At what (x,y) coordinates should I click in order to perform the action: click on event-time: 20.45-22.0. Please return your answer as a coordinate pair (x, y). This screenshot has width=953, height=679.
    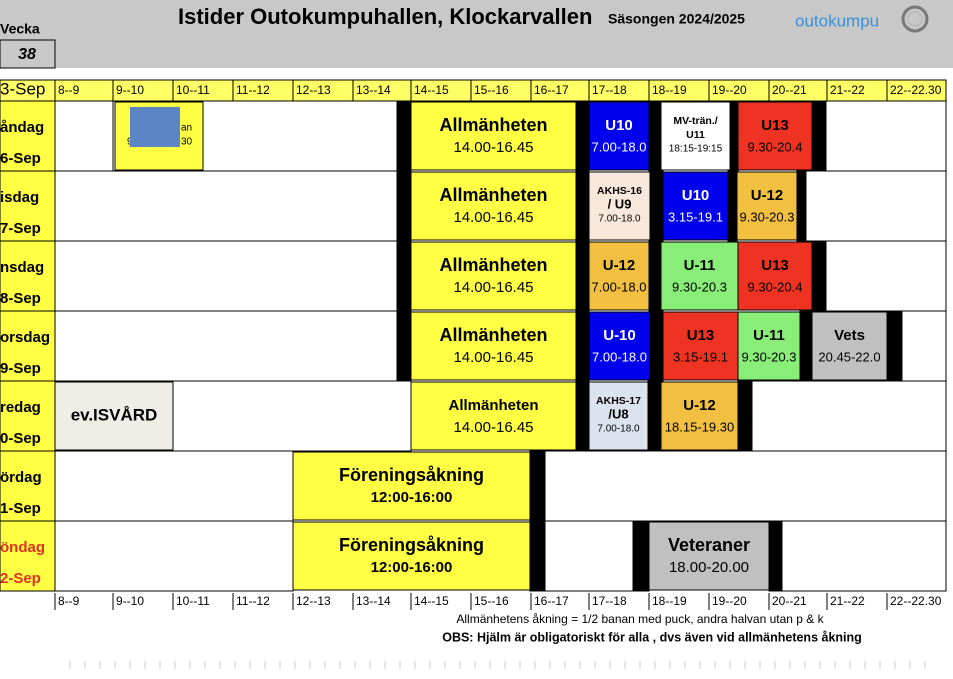
    Looking at the image, I should click on (849, 356).